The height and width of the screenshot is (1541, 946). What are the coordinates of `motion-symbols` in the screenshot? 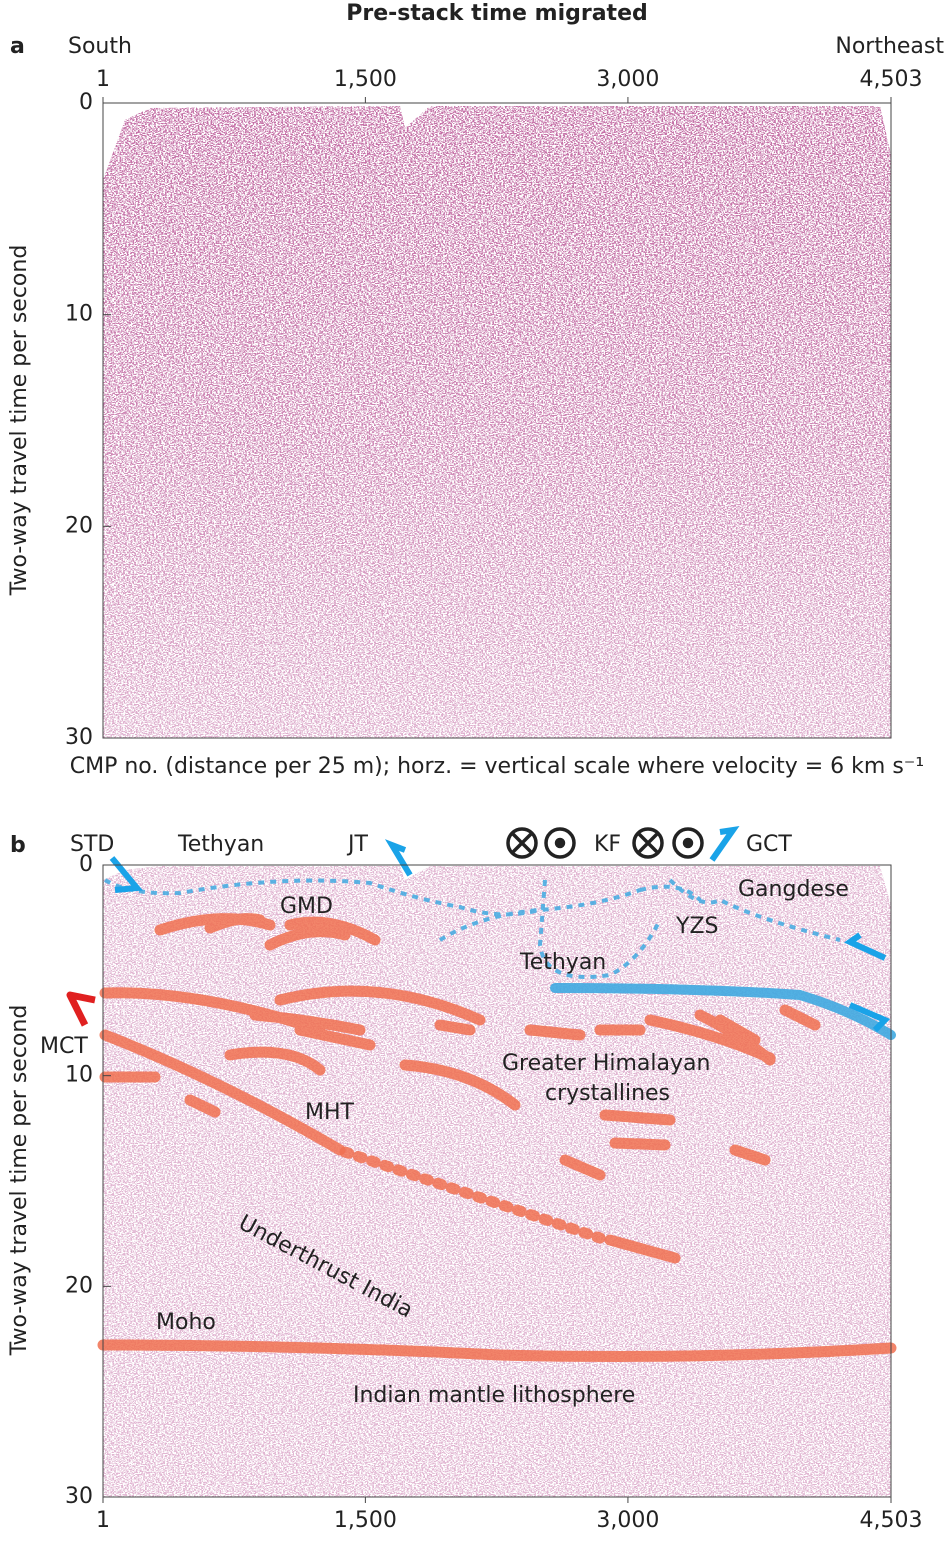 It's located at (605, 843).